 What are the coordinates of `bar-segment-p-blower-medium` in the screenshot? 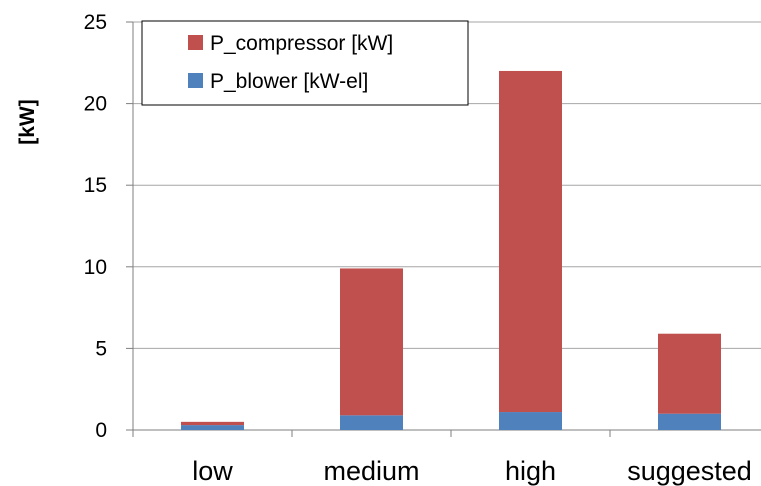 It's located at (371, 422).